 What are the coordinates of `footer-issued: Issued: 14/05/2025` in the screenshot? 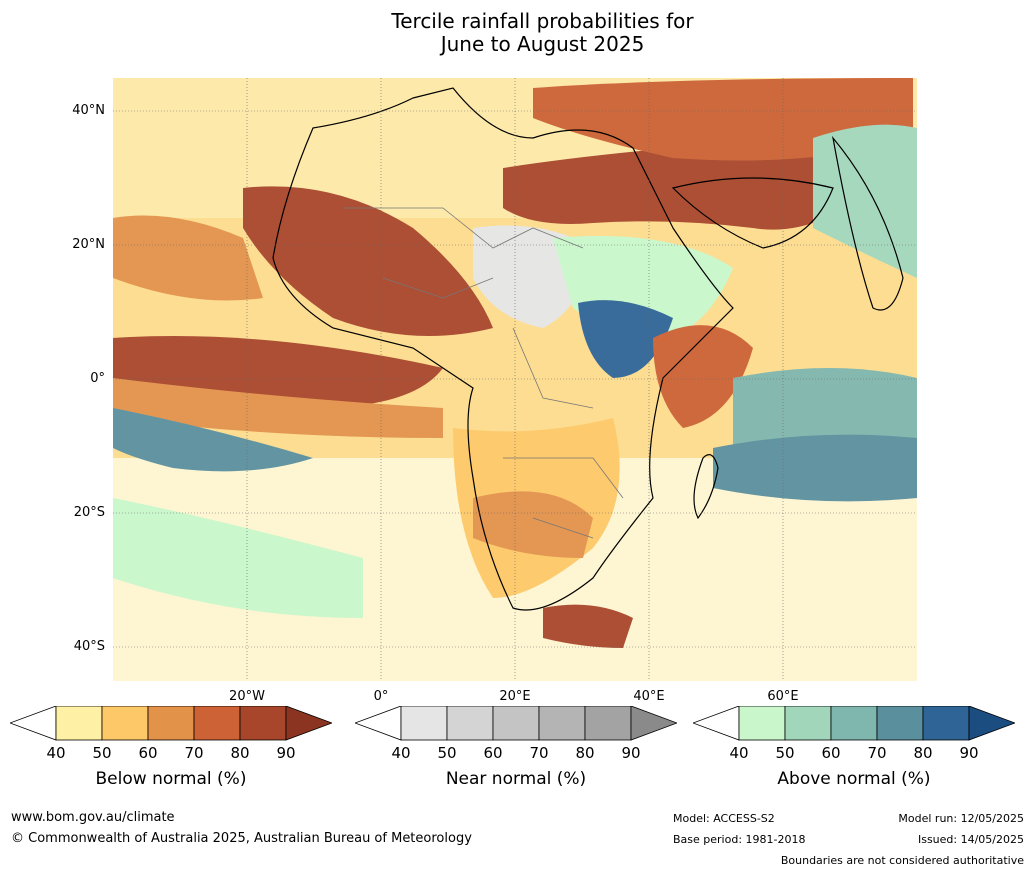 It's located at (970, 839).